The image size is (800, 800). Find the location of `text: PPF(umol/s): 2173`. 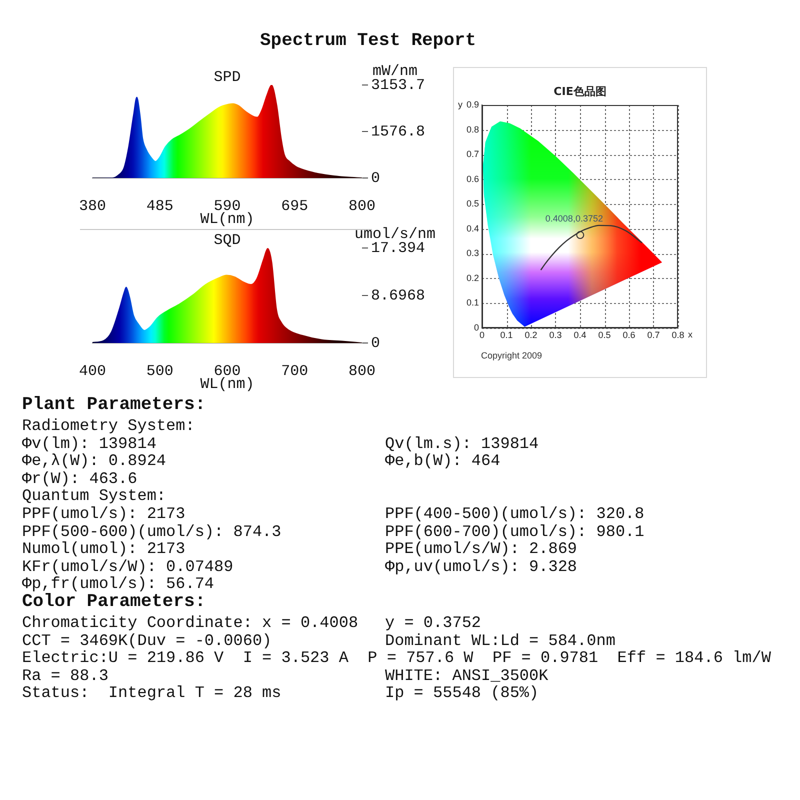

text: PPF(umol/s): 2173 is located at coordinates (104, 514).